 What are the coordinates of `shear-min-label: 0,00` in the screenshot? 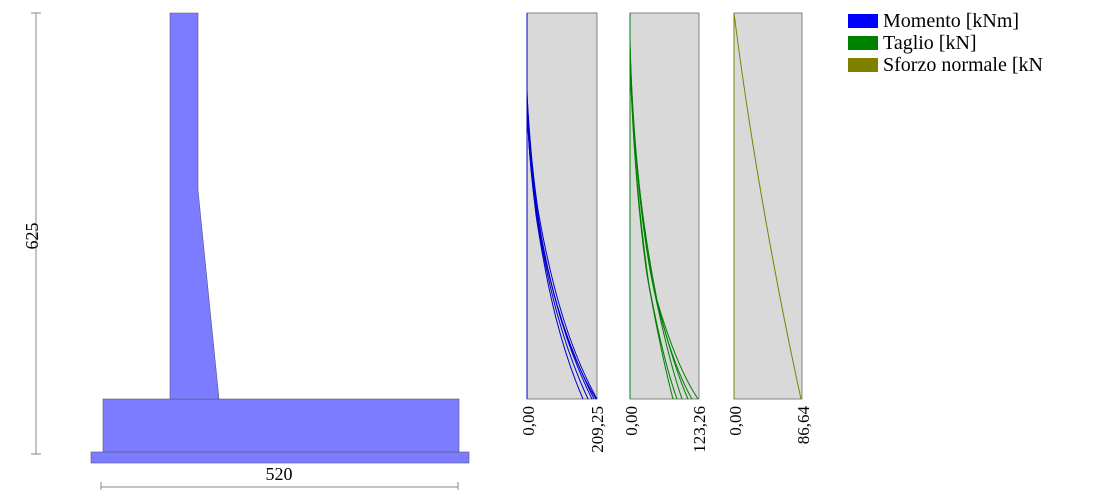 It's located at (631, 421).